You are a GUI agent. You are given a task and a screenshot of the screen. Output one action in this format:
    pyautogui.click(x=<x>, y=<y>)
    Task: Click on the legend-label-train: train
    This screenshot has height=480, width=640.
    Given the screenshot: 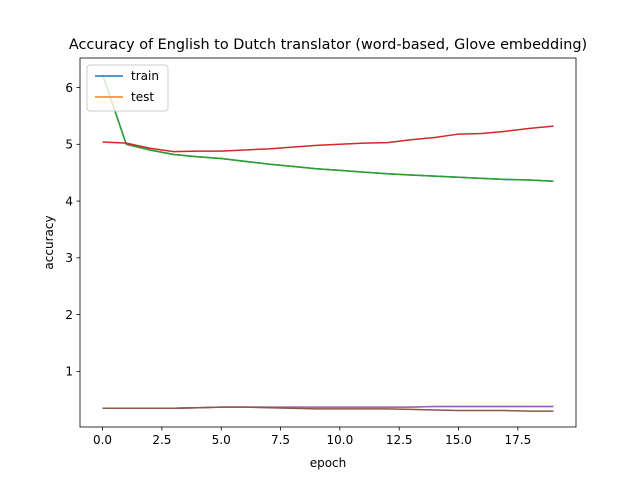 What is the action you would take?
    pyautogui.click(x=145, y=76)
    